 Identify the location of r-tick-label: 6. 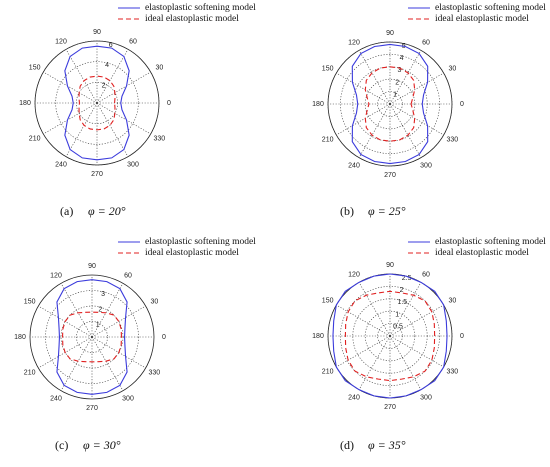
(111, 45).